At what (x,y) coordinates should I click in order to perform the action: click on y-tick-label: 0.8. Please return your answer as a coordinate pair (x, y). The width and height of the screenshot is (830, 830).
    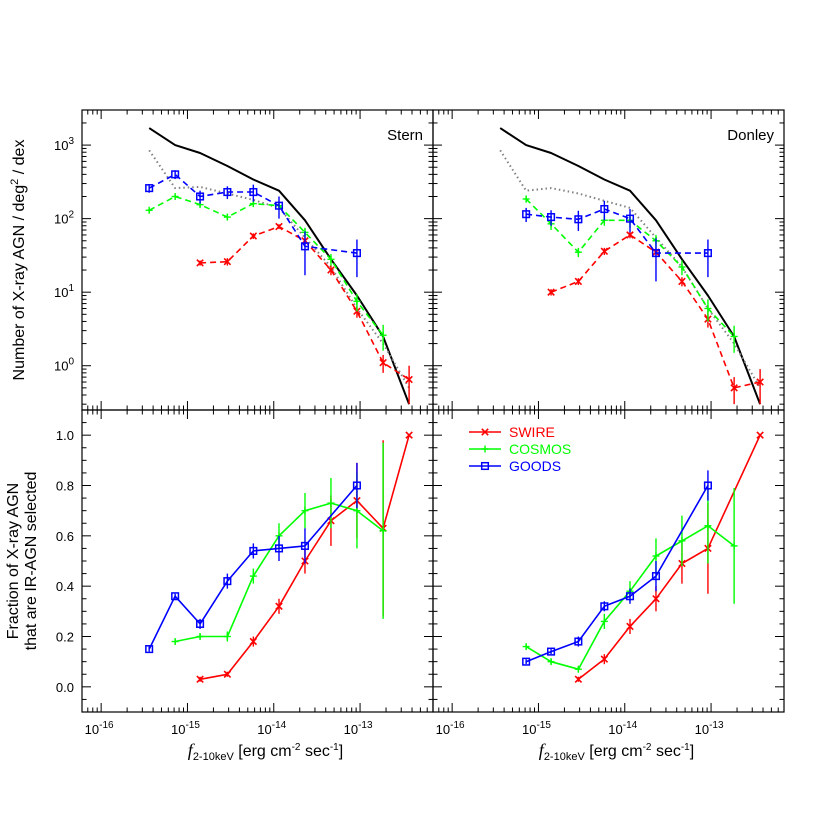
    Looking at the image, I should click on (65, 486).